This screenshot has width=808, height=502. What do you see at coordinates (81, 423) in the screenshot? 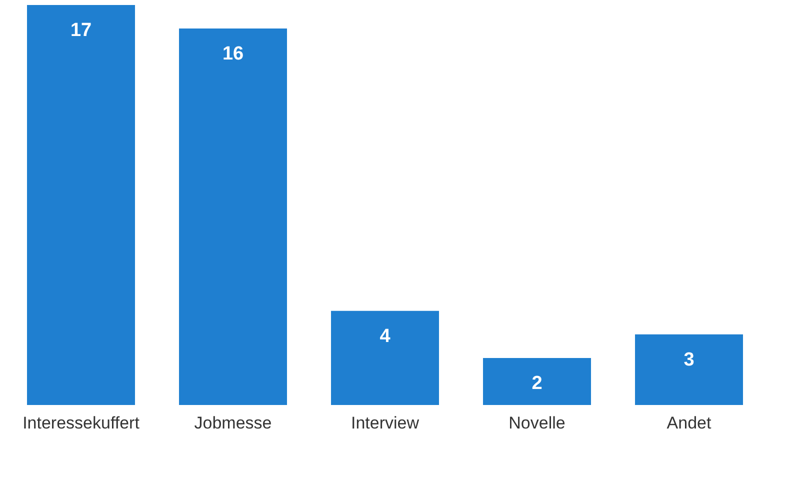
I see `x-tick-label: Interessekuffert` at bounding box center [81, 423].